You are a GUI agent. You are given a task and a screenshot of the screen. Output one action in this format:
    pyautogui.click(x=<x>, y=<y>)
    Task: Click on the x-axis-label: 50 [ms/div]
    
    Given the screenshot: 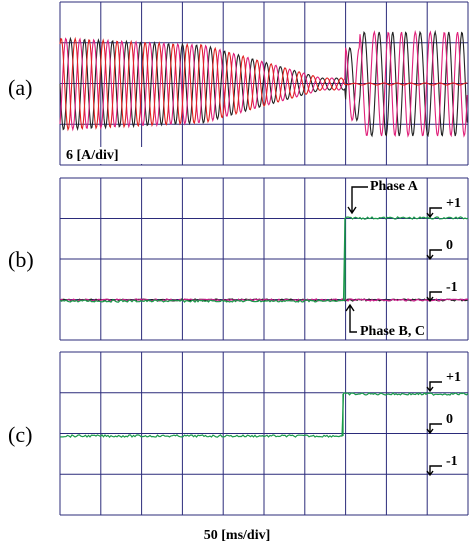 What is the action you would take?
    pyautogui.click(x=237, y=535)
    